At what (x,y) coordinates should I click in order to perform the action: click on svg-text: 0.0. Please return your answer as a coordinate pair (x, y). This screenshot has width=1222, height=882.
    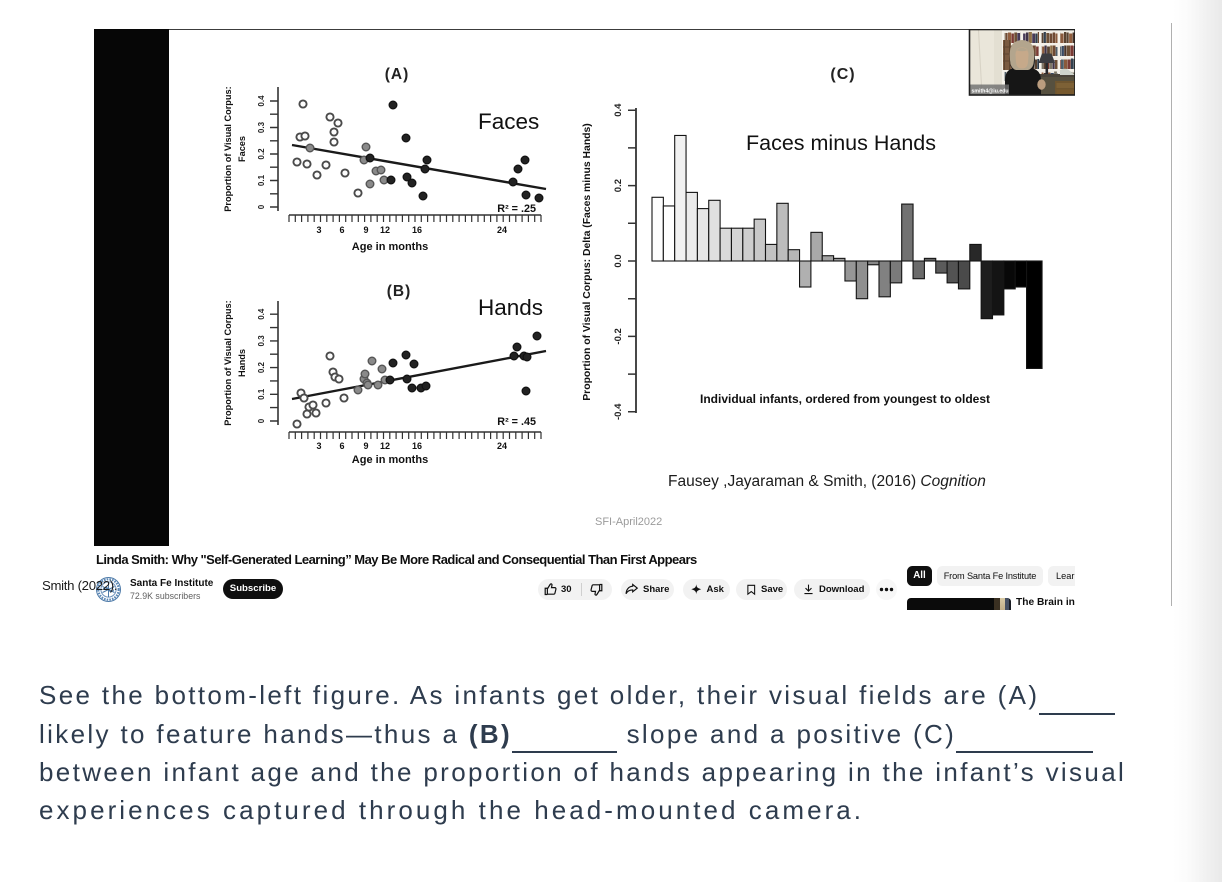
    Looking at the image, I should click on (618, 260).